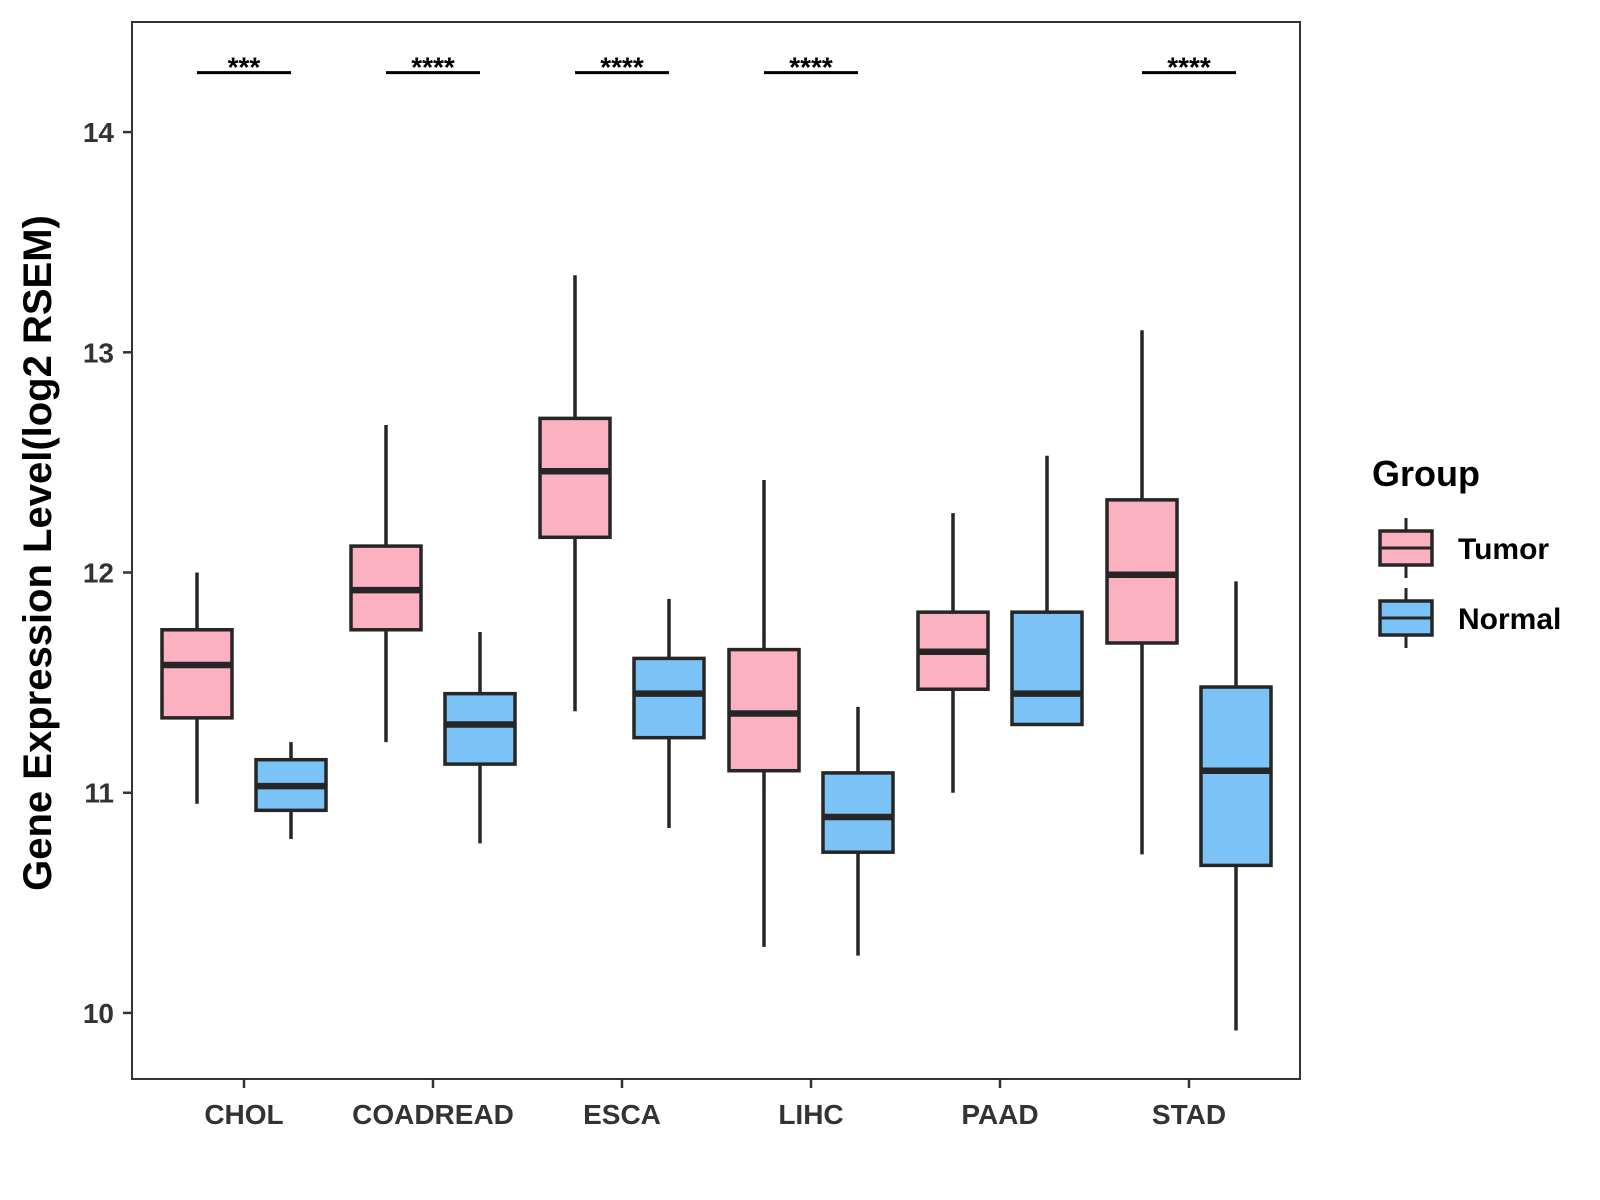  What do you see at coordinates (622, 67) in the screenshot?
I see `significance-label-esca: ****` at bounding box center [622, 67].